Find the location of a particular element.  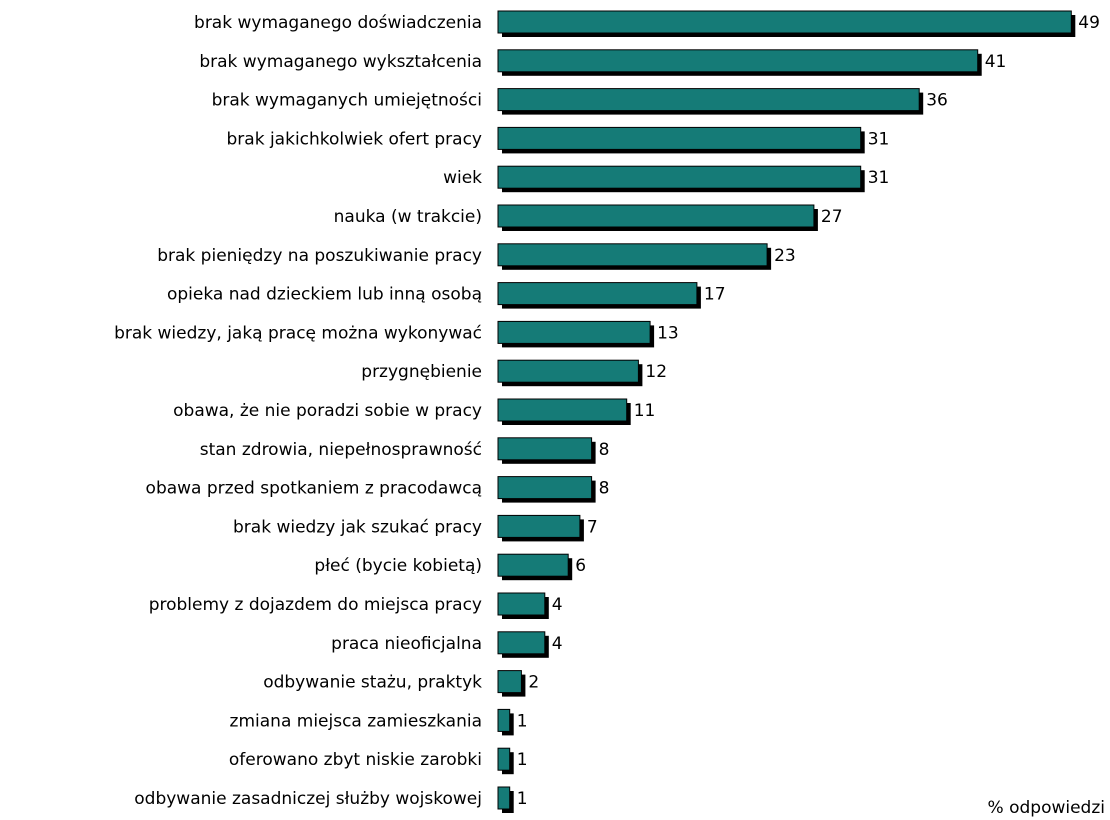

x-axis-label: % odpowiedzi is located at coordinates (1046, 808).